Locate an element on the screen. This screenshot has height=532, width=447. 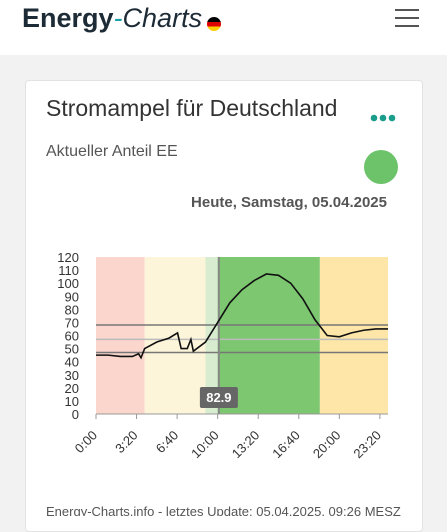
y-tick-label: 0 is located at coordinates (75, 414).